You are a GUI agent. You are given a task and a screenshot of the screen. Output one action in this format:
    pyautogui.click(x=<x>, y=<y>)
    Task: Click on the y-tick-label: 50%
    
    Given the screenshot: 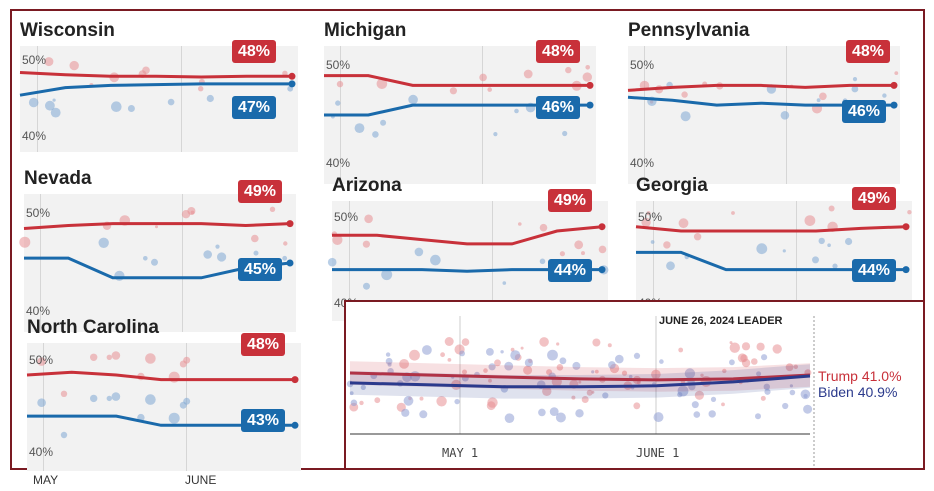 What is the action you would take?
    pyautogui.click(x=41, y=360)
    